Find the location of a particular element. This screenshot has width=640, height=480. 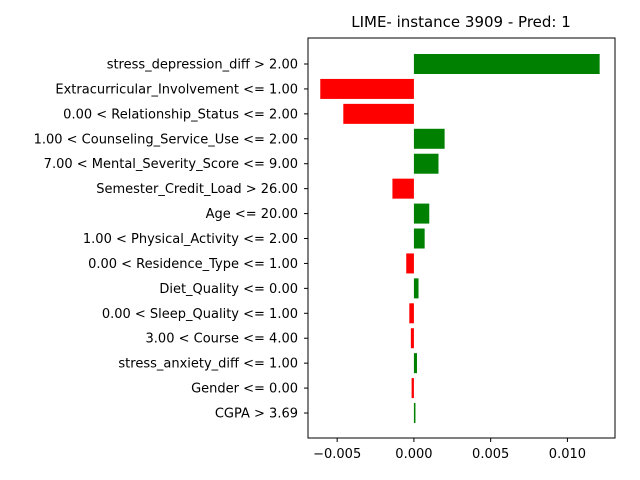

x-ticks: −0.005 0.000 0.005 0.010 is located at coordinates (449, 450).